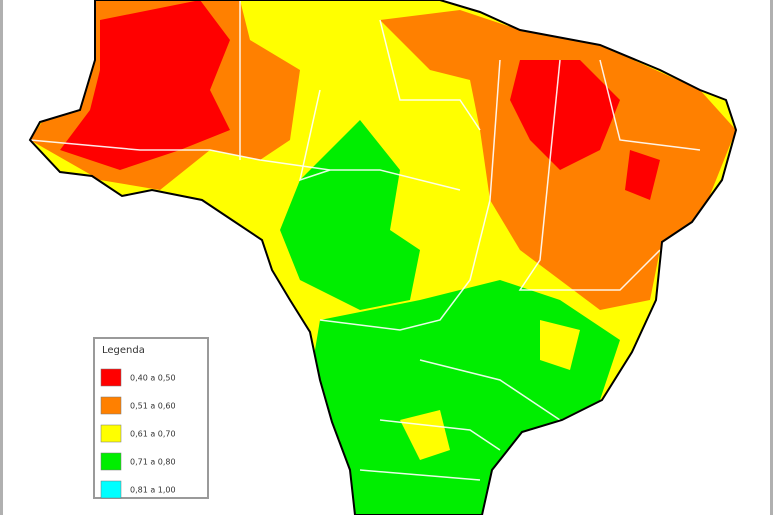  What do you see at coordinates (153, 434) in the screenshot?
I see `legend-label: 0,61 a 0,70` at bounding box center [153, 434].